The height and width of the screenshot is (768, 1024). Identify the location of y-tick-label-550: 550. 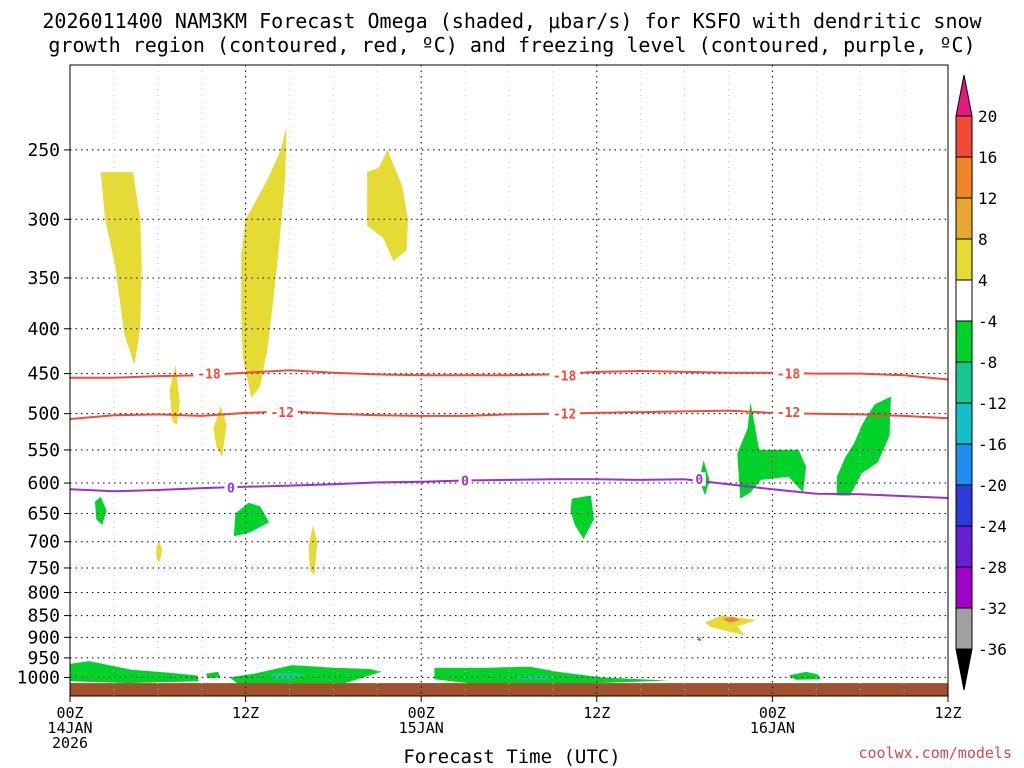
(43, 450).